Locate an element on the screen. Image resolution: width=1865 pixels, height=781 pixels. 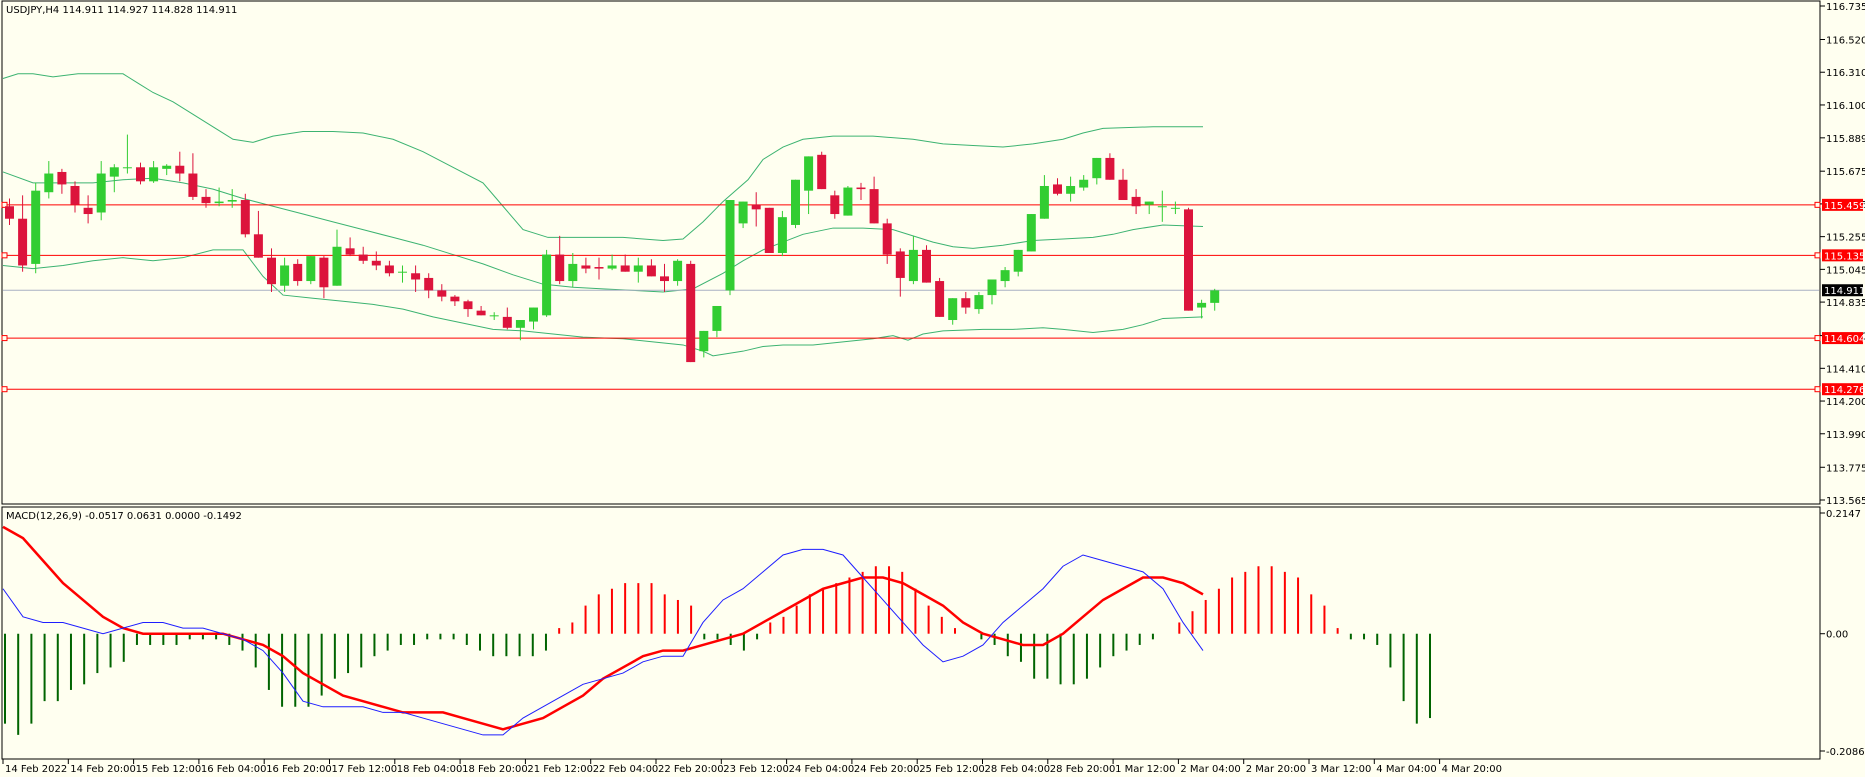
level-price-label: 115.135 is located at coordinates (1844, 256).